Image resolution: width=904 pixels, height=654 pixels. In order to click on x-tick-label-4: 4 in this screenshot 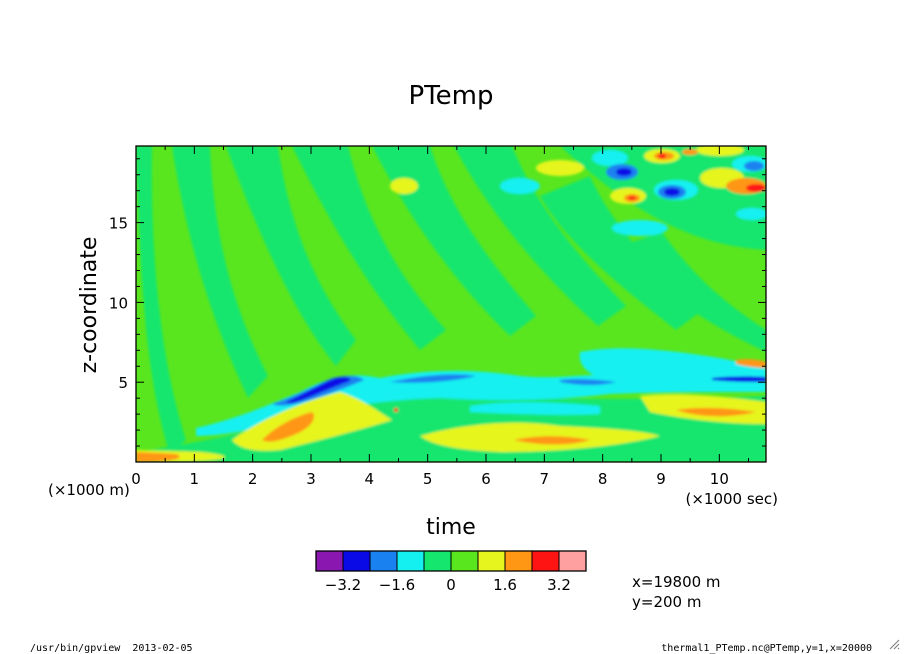, I will do `click(370, 479)`.